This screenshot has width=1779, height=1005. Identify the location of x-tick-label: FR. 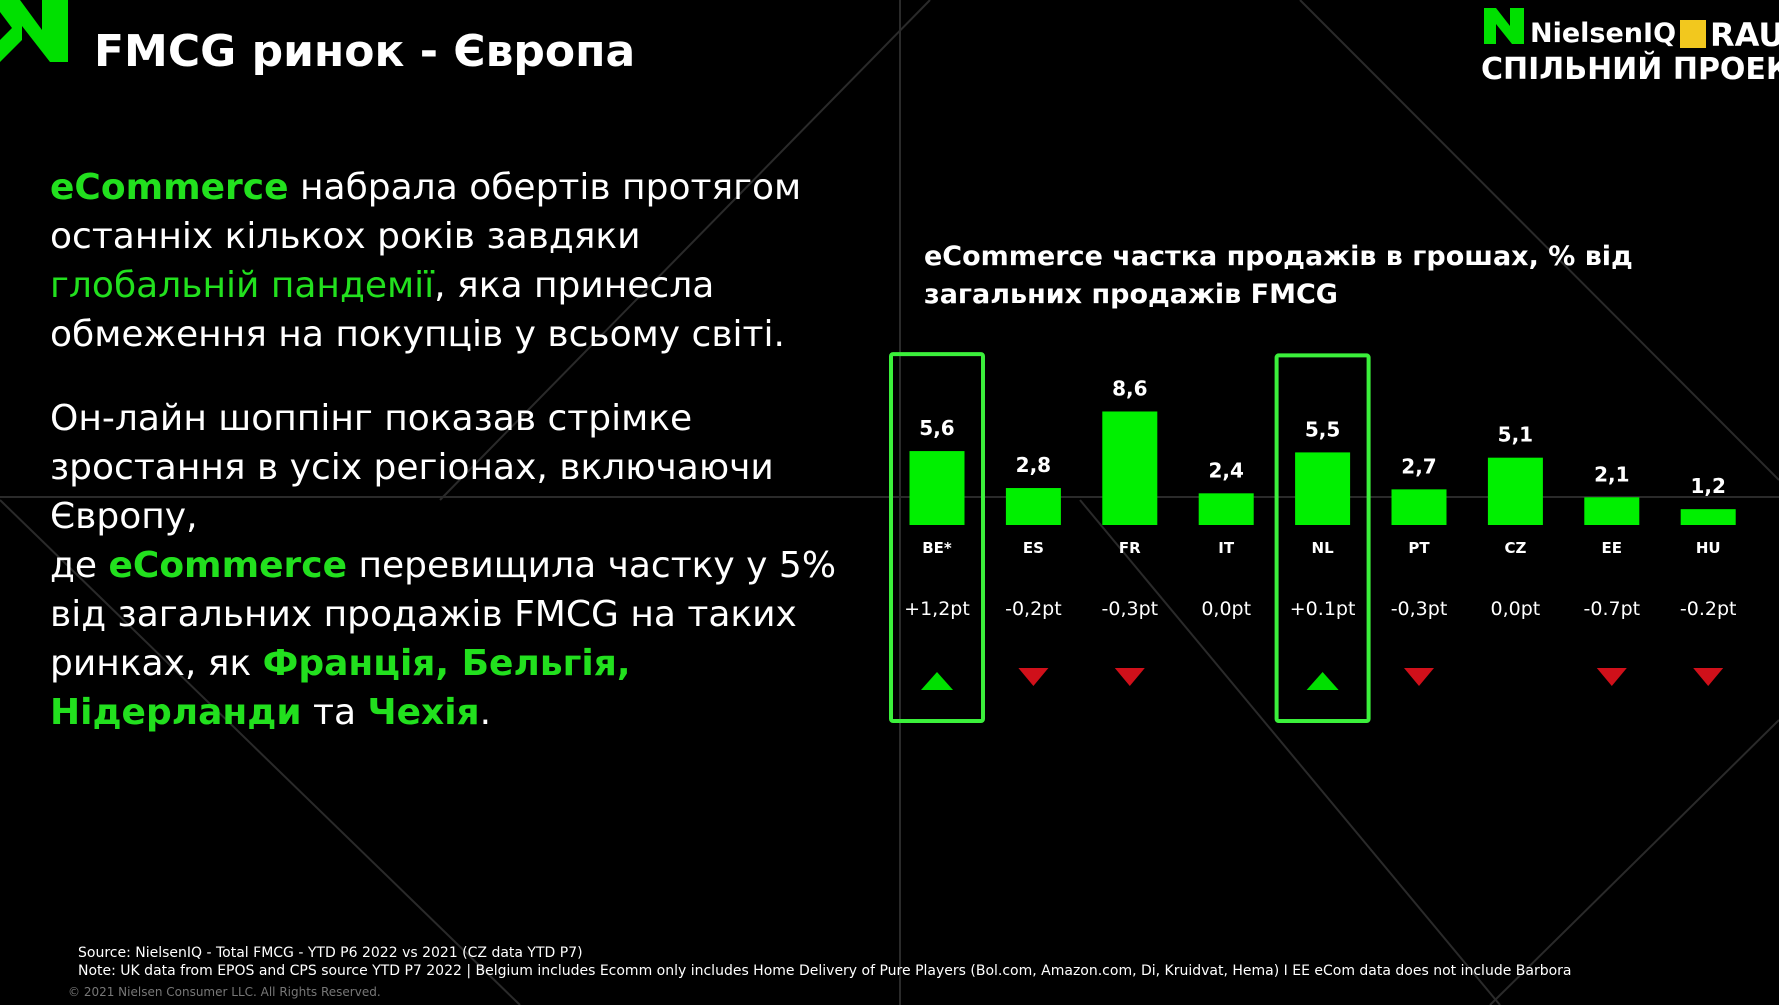
(1130, 548).